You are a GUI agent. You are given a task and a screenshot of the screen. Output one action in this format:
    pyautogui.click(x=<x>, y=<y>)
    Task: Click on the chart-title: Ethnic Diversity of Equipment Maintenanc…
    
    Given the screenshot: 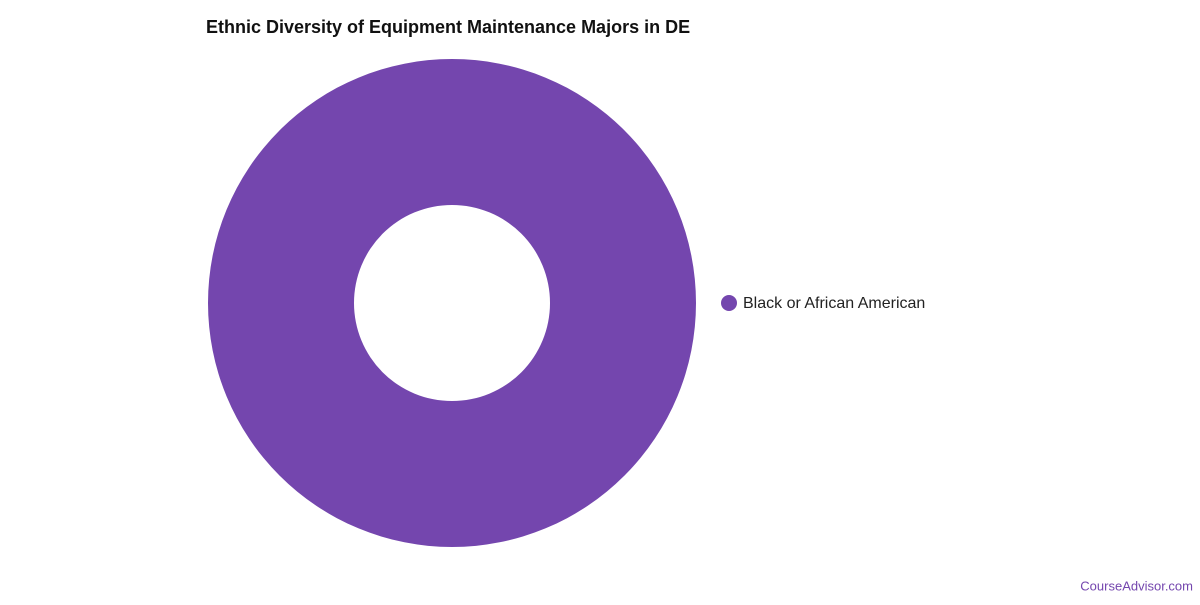 What is the action you would take?
    pyautogui.click(x=448, y=27)
    